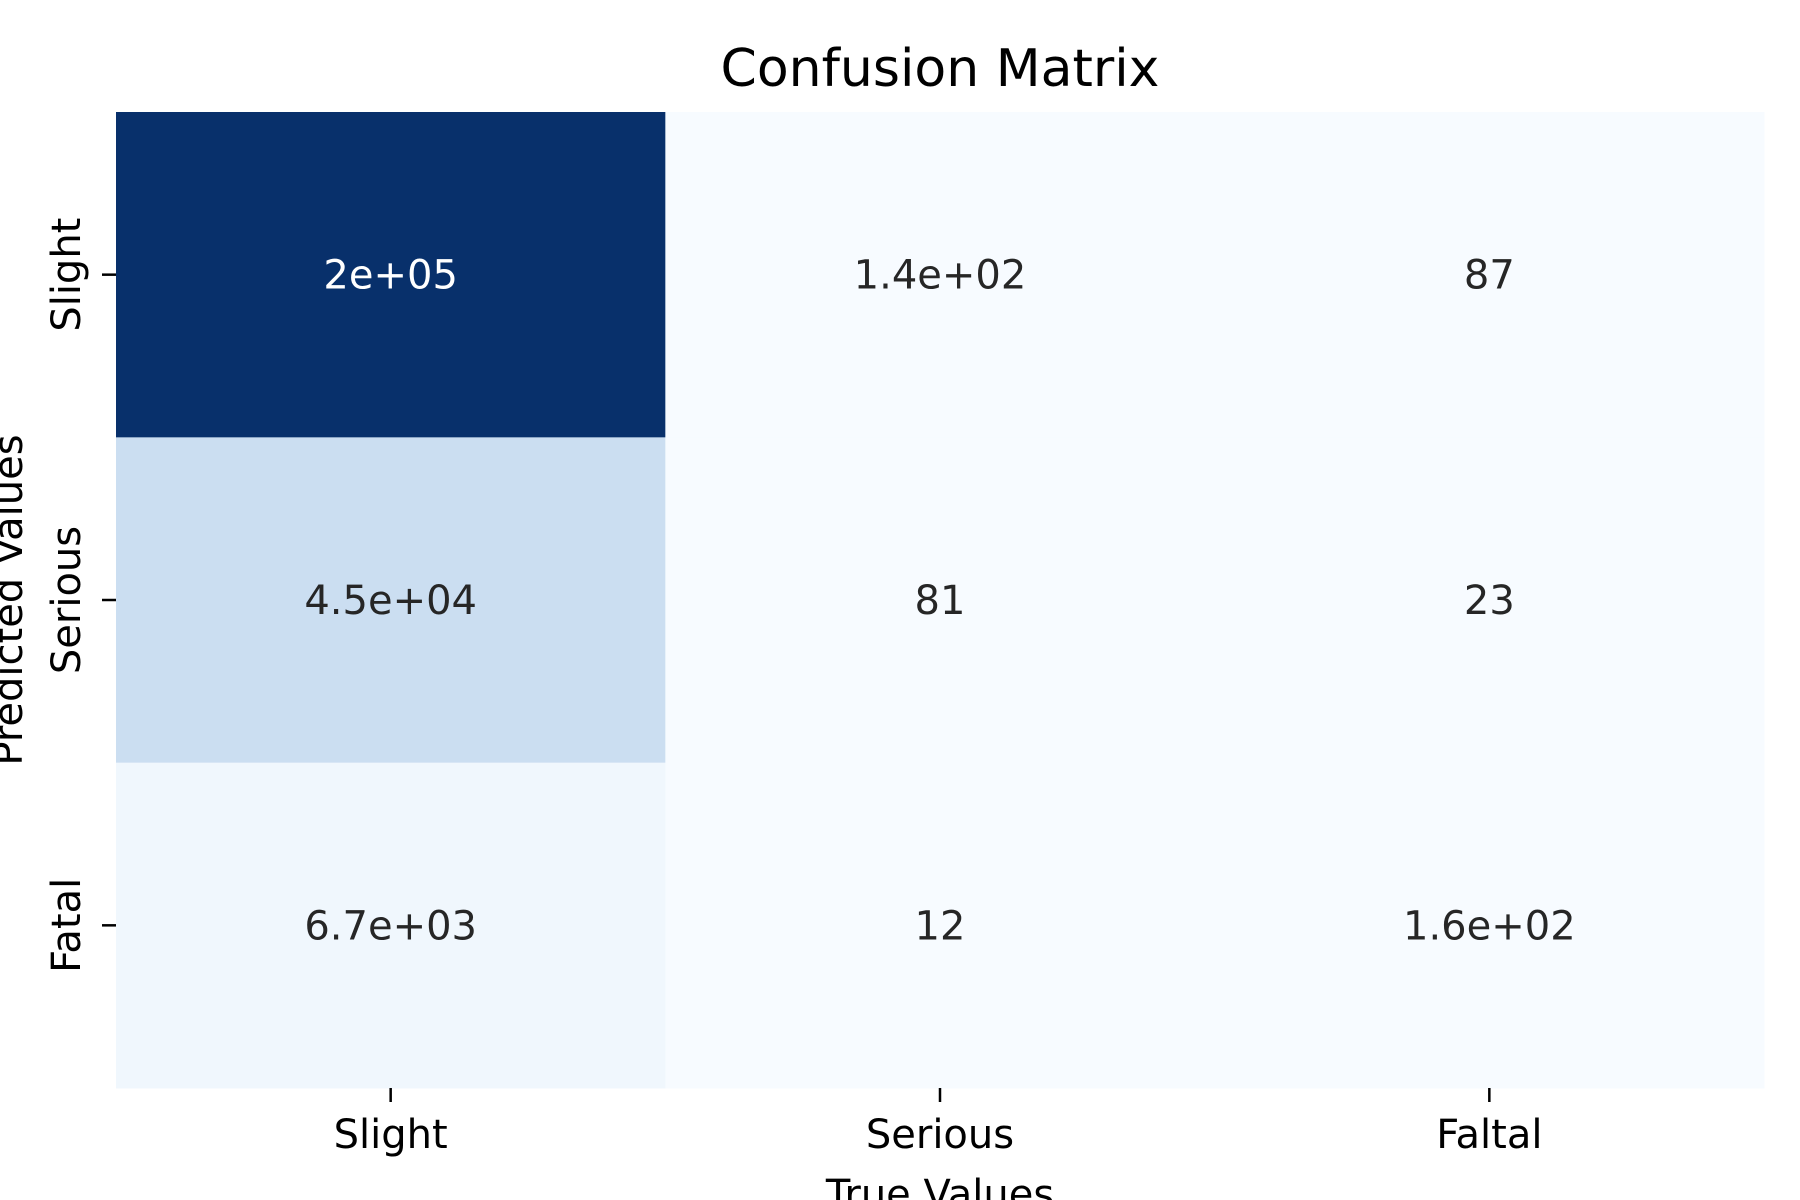 This screenshot has height=1200, width=1800. I want to click on cell-value-label: 6.7e+03, so click(390, 926).